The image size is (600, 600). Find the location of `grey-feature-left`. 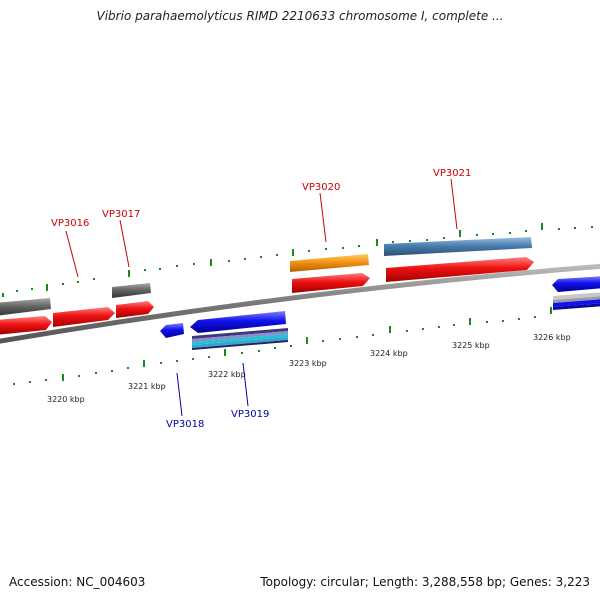

grey-feature-left is located at coordinates (25, 307).